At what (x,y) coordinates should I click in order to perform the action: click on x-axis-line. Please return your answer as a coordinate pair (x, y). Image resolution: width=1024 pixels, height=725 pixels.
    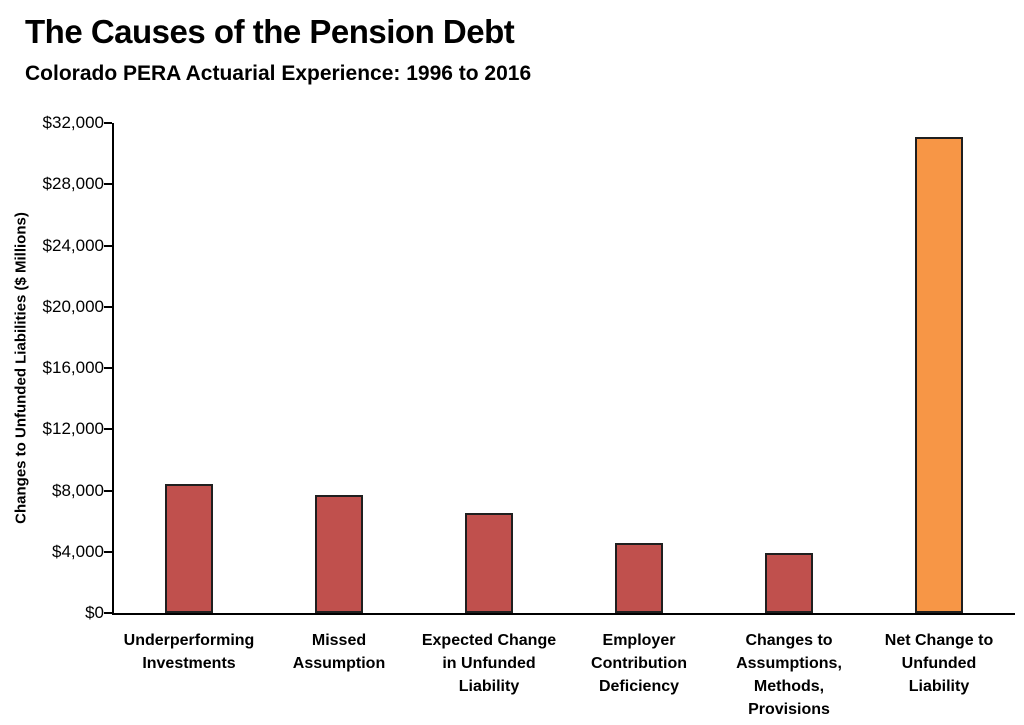
    Looking at the image, I should click on (563, 614).